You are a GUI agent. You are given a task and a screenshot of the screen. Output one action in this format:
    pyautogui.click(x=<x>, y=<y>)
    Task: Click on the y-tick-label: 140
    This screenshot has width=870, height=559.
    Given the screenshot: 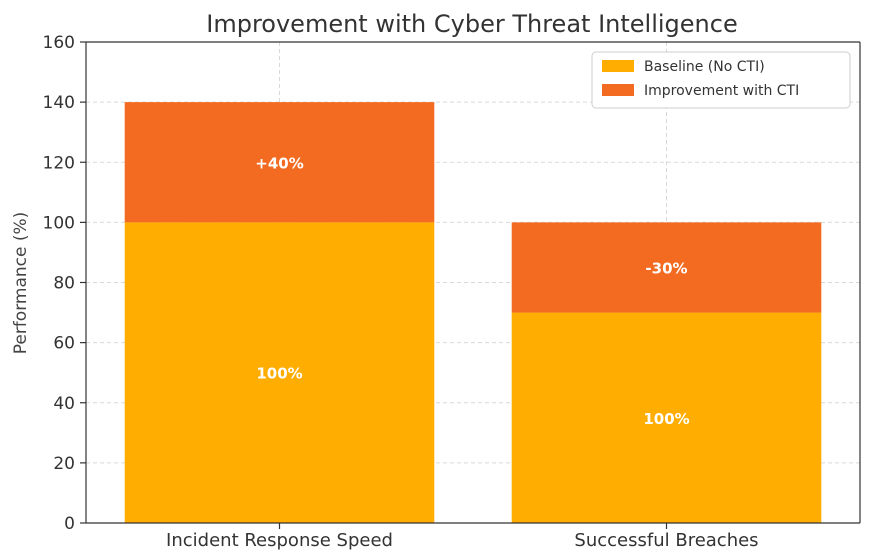 What is the action you would take?
    pyautogui.click(x=59, y=103)
    